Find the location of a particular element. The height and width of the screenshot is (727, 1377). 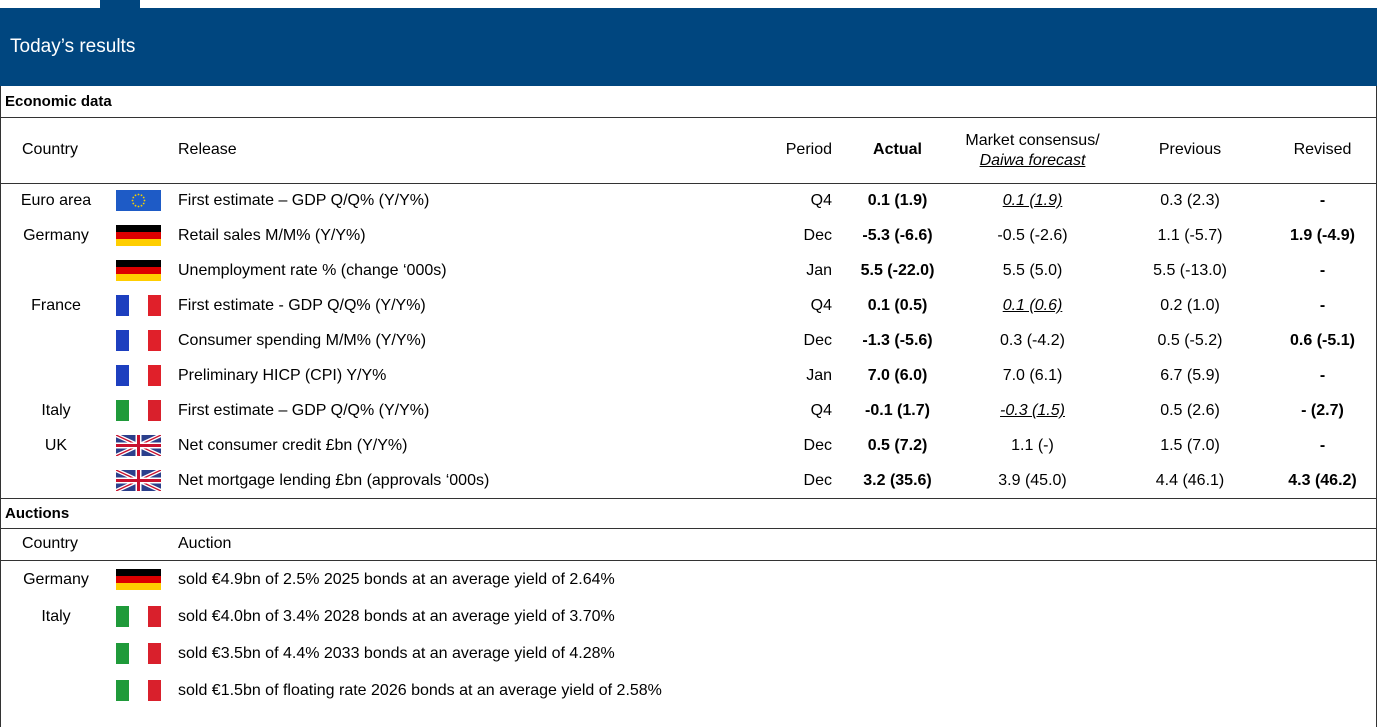

header-title: Today’s results is located at coordinates (73, 46).